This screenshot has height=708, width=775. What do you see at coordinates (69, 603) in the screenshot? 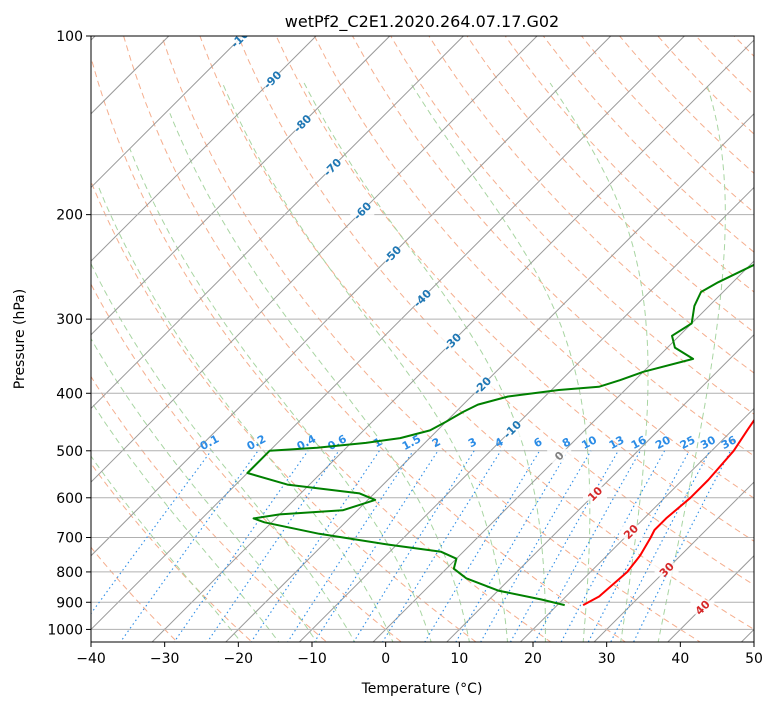
I see `y-tick-label: 900` at bounding box center [69, 603].